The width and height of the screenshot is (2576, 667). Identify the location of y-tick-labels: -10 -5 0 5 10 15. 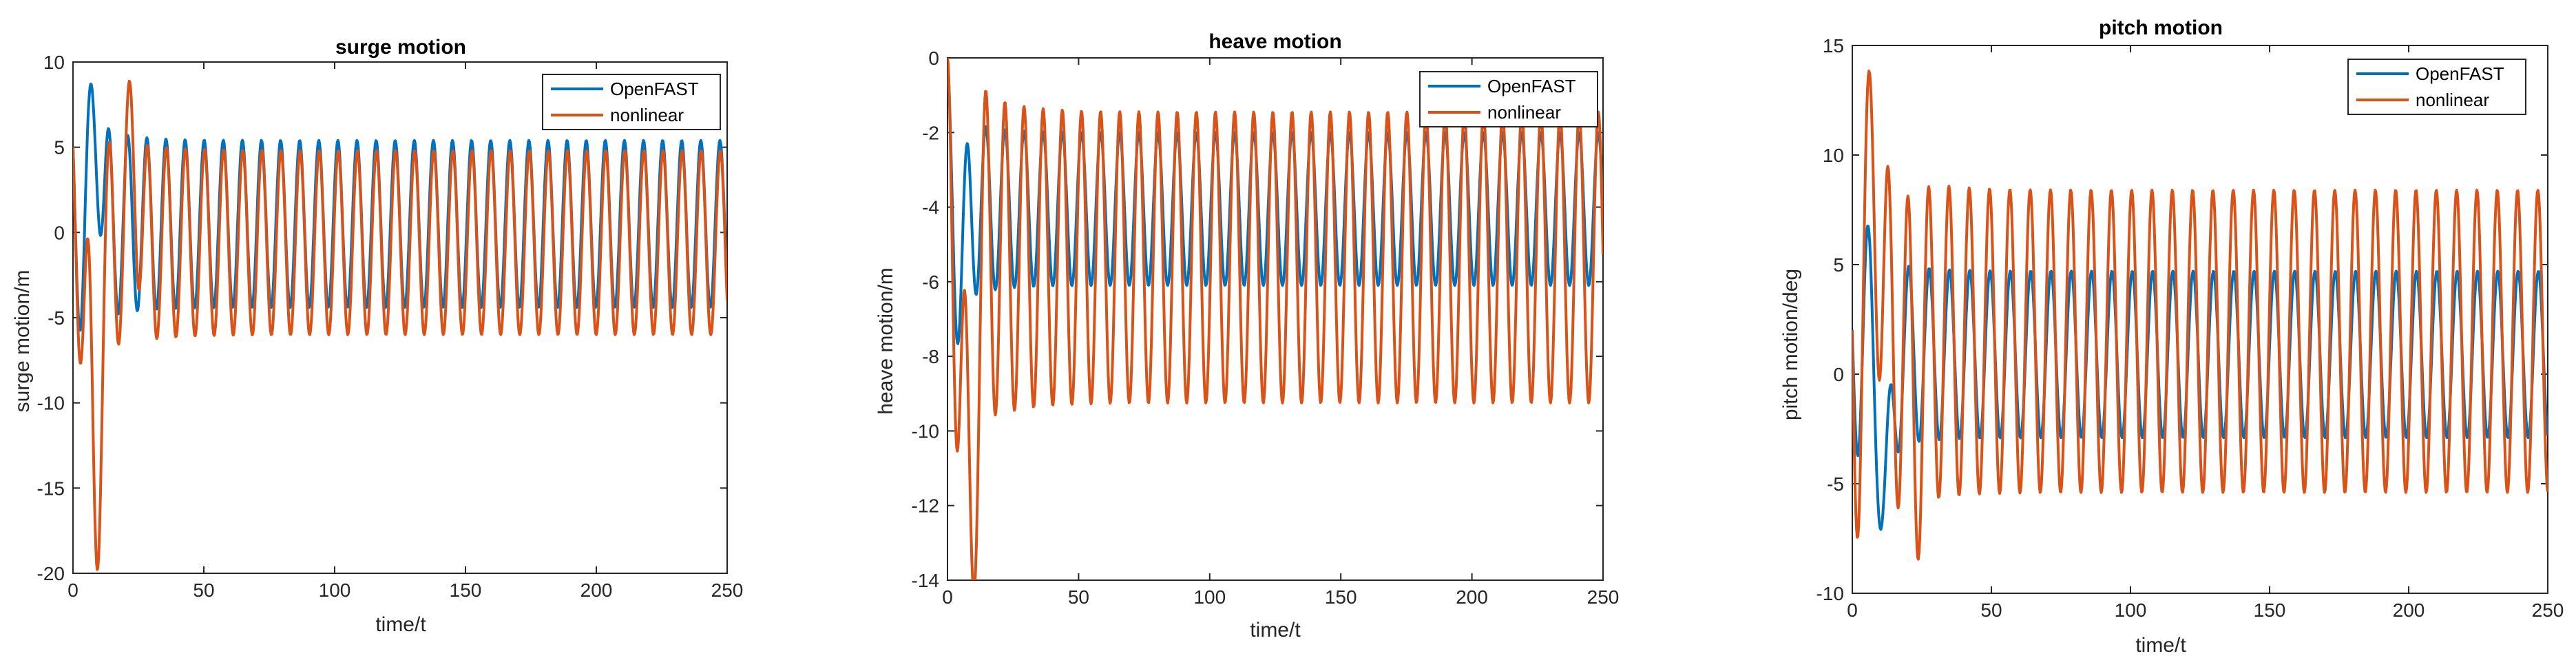
(1830, 319).